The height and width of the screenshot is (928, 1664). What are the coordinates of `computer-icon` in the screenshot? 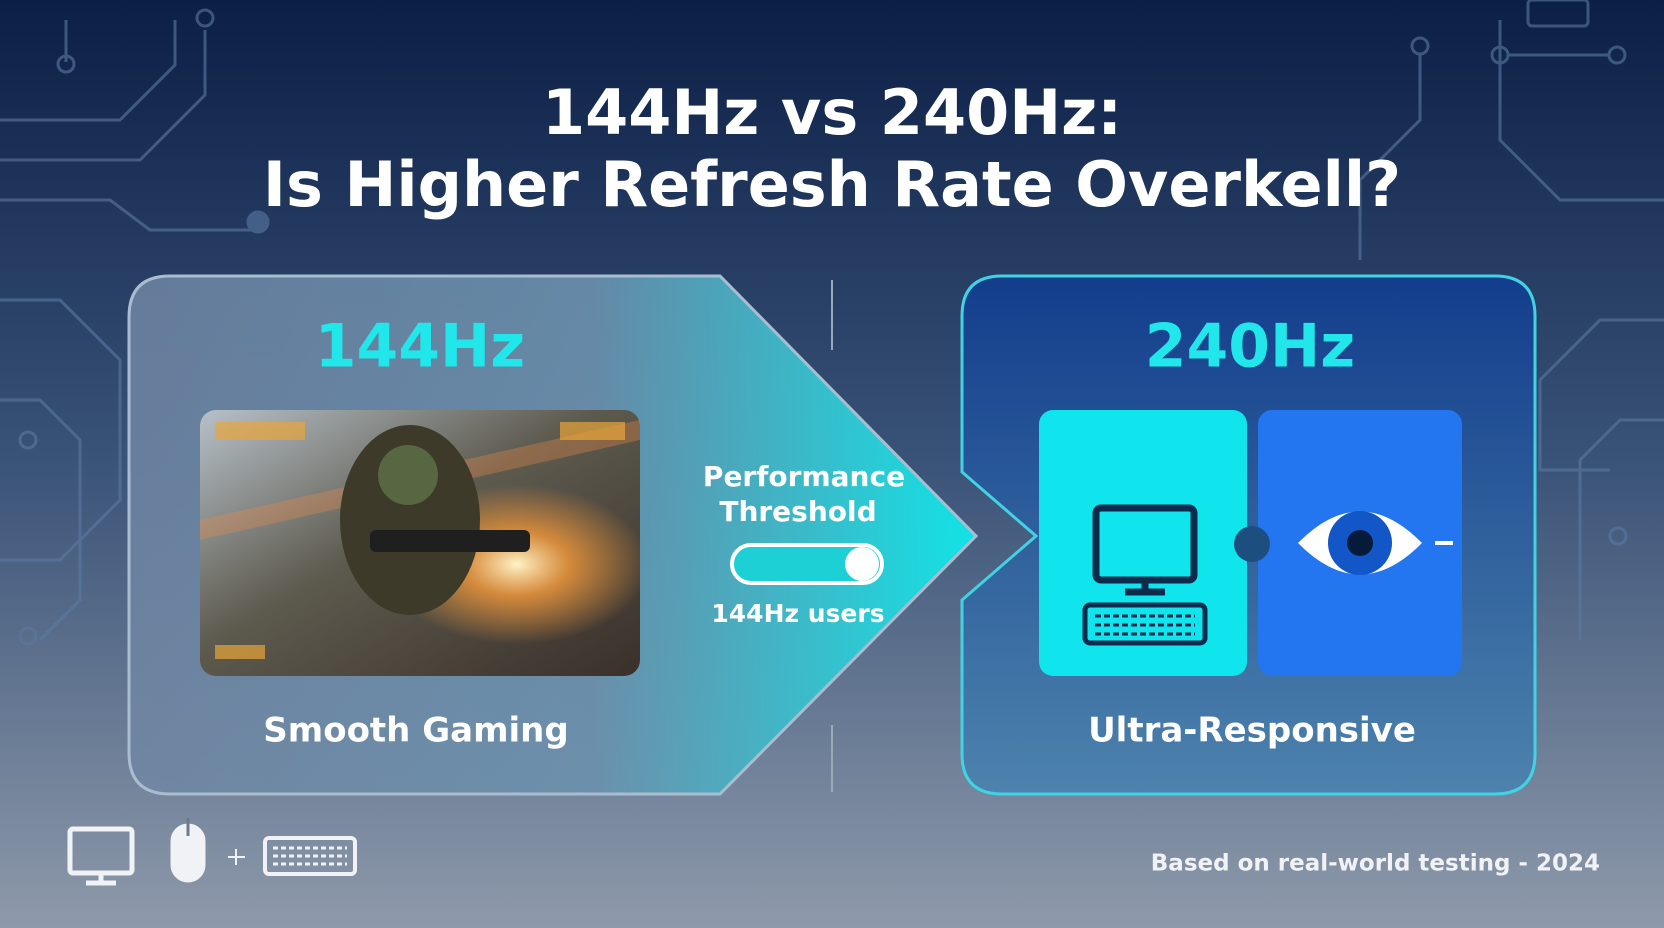 It's located at (1145, 575).